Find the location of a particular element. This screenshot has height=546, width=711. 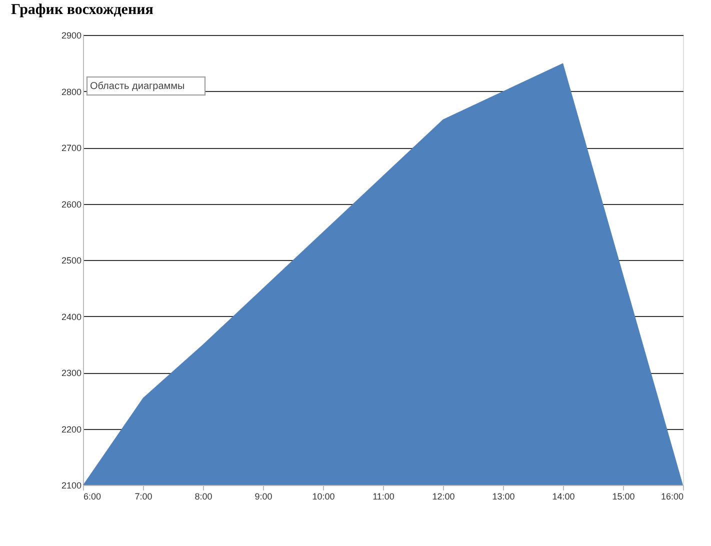

y-tick-label: 2100 is located at coordinates (71, 485).